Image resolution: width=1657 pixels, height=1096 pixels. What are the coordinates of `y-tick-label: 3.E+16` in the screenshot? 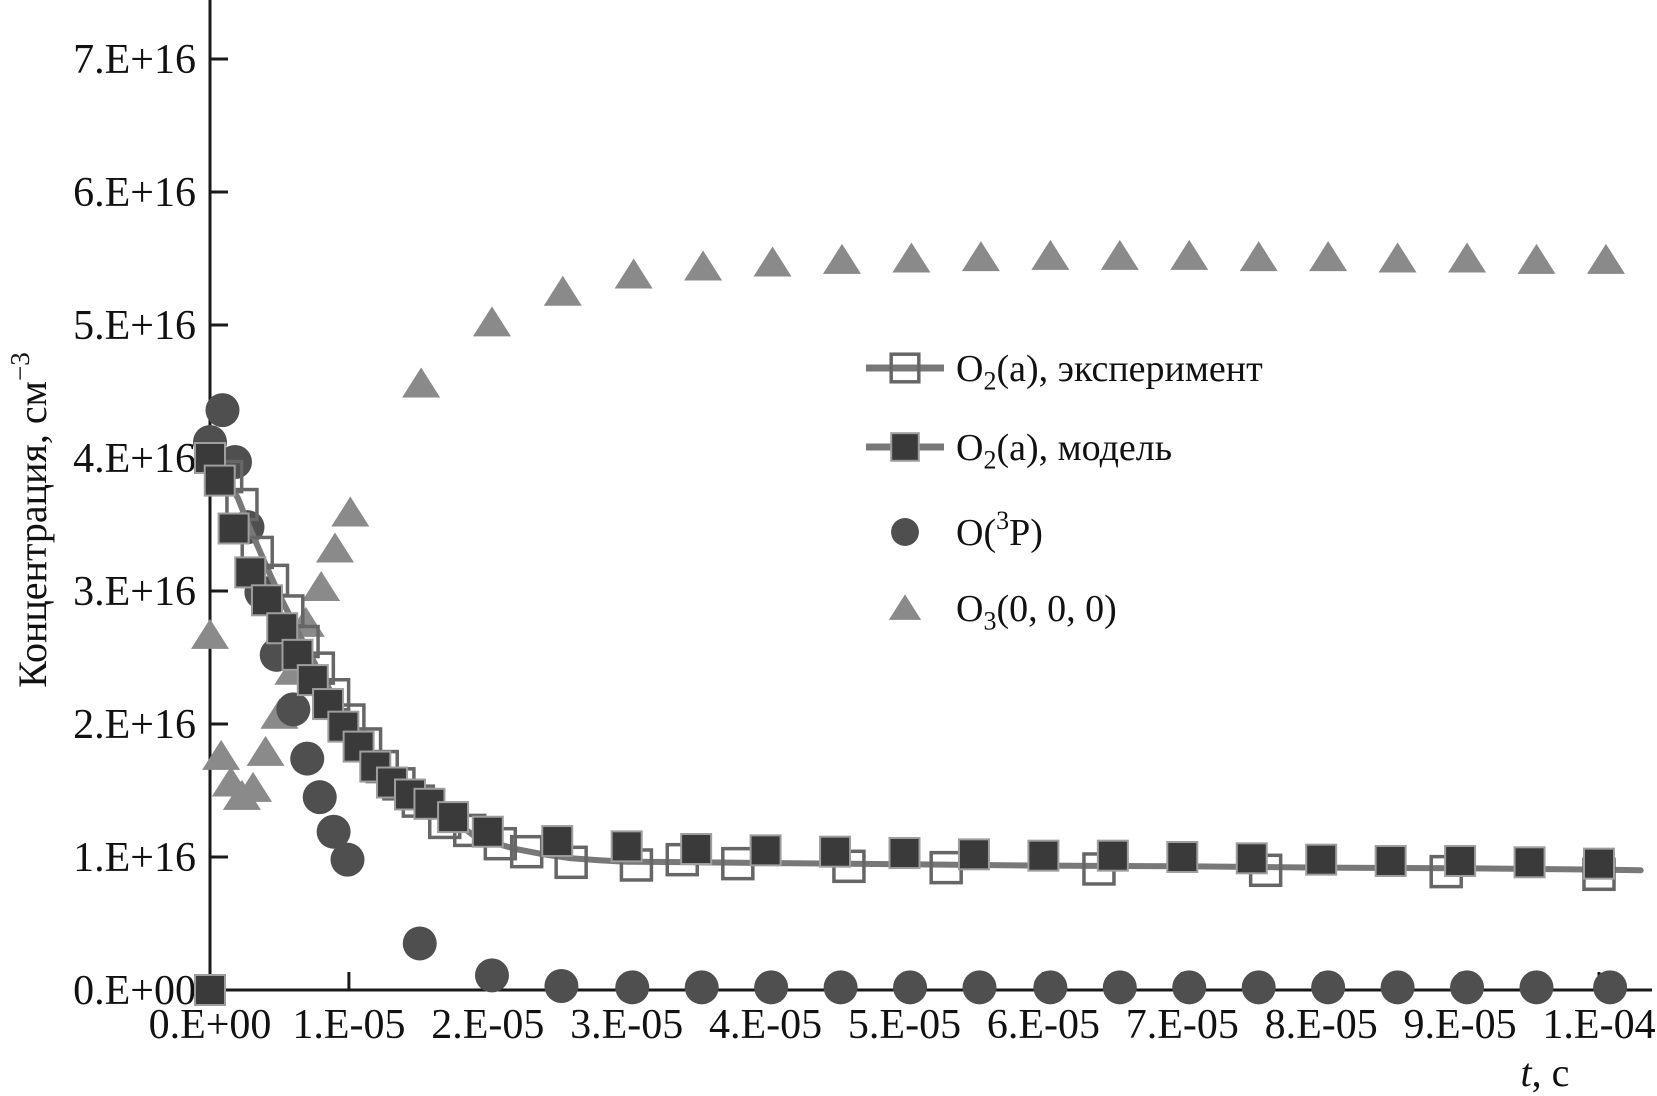 It's located at (134, 592).